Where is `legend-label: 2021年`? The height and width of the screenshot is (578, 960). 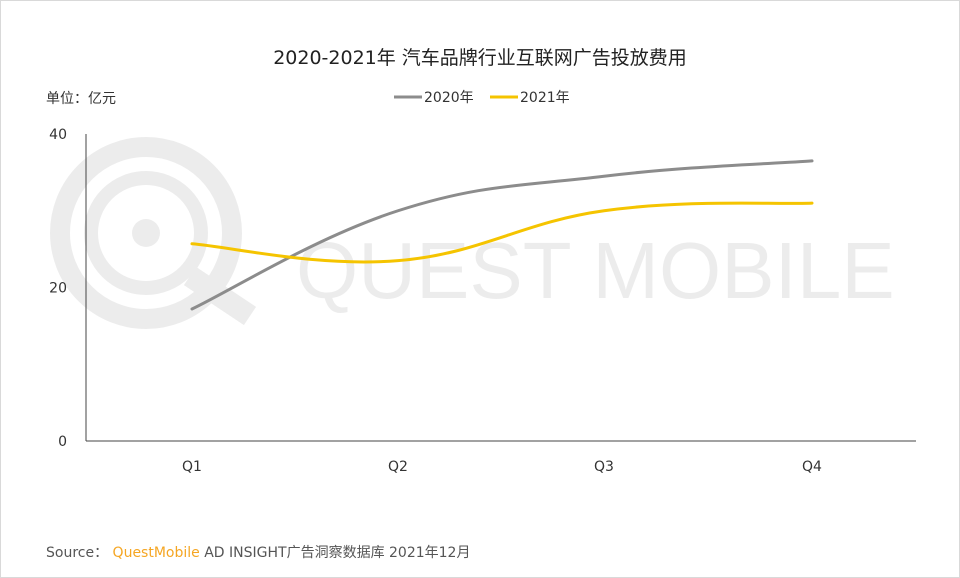
legend-label: 2021年 is located at coordinates (545, 98).